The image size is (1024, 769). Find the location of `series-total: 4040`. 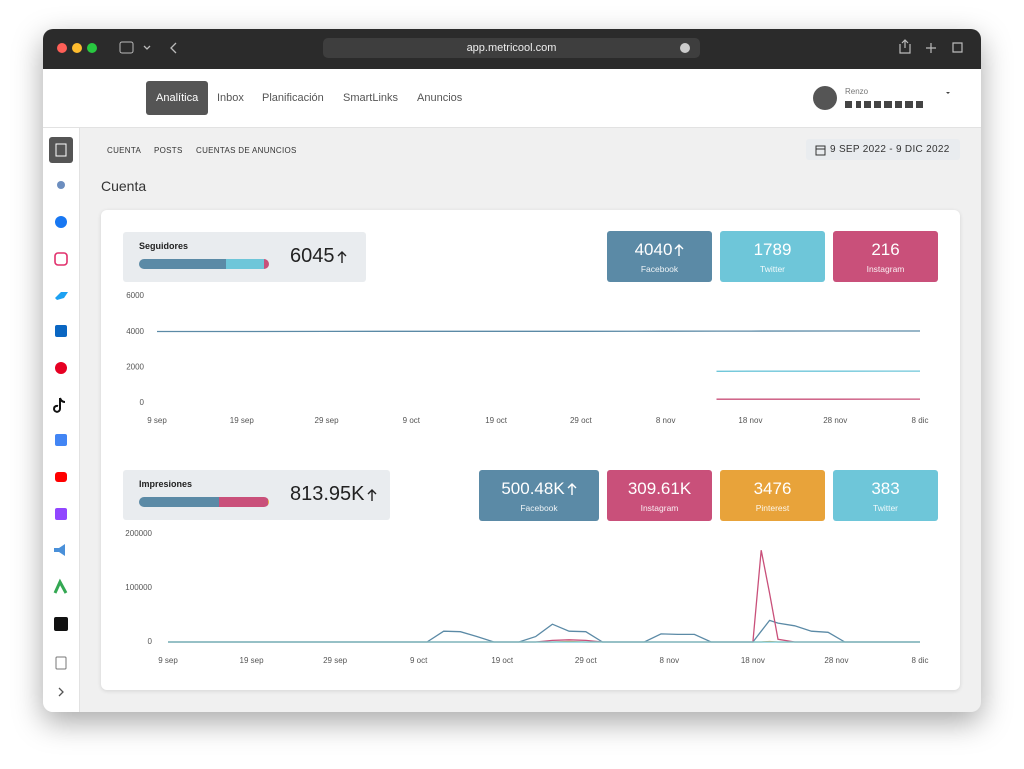

series-total: 4040 is located at coordinates (659, 250).